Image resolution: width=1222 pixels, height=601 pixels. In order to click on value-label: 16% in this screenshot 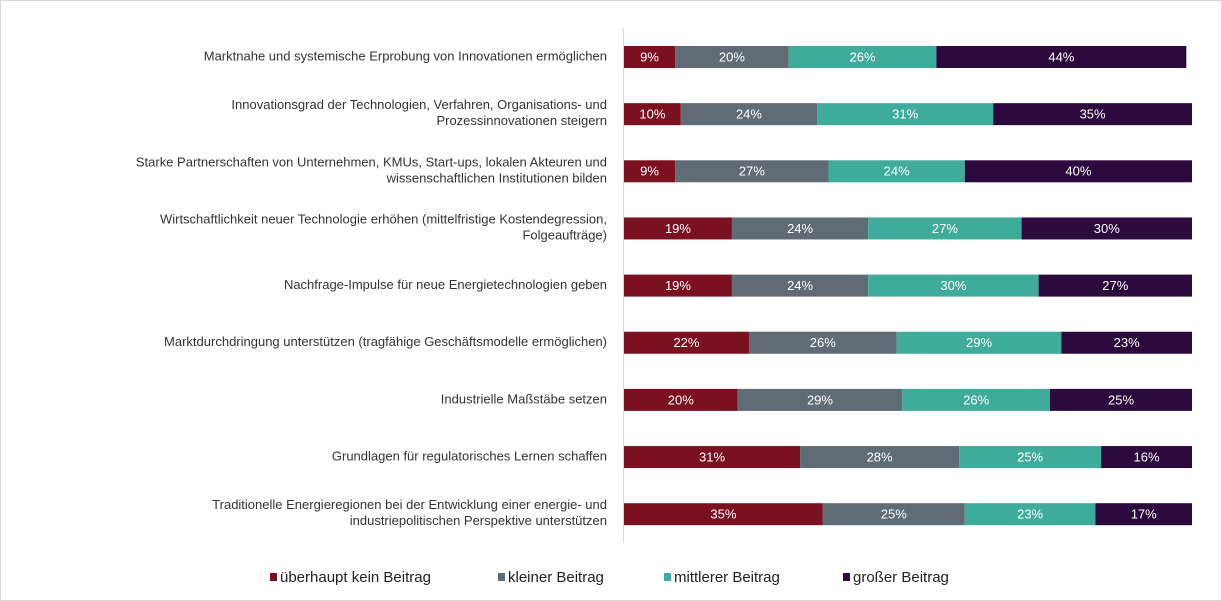, I will do `click(1147, 456)`.